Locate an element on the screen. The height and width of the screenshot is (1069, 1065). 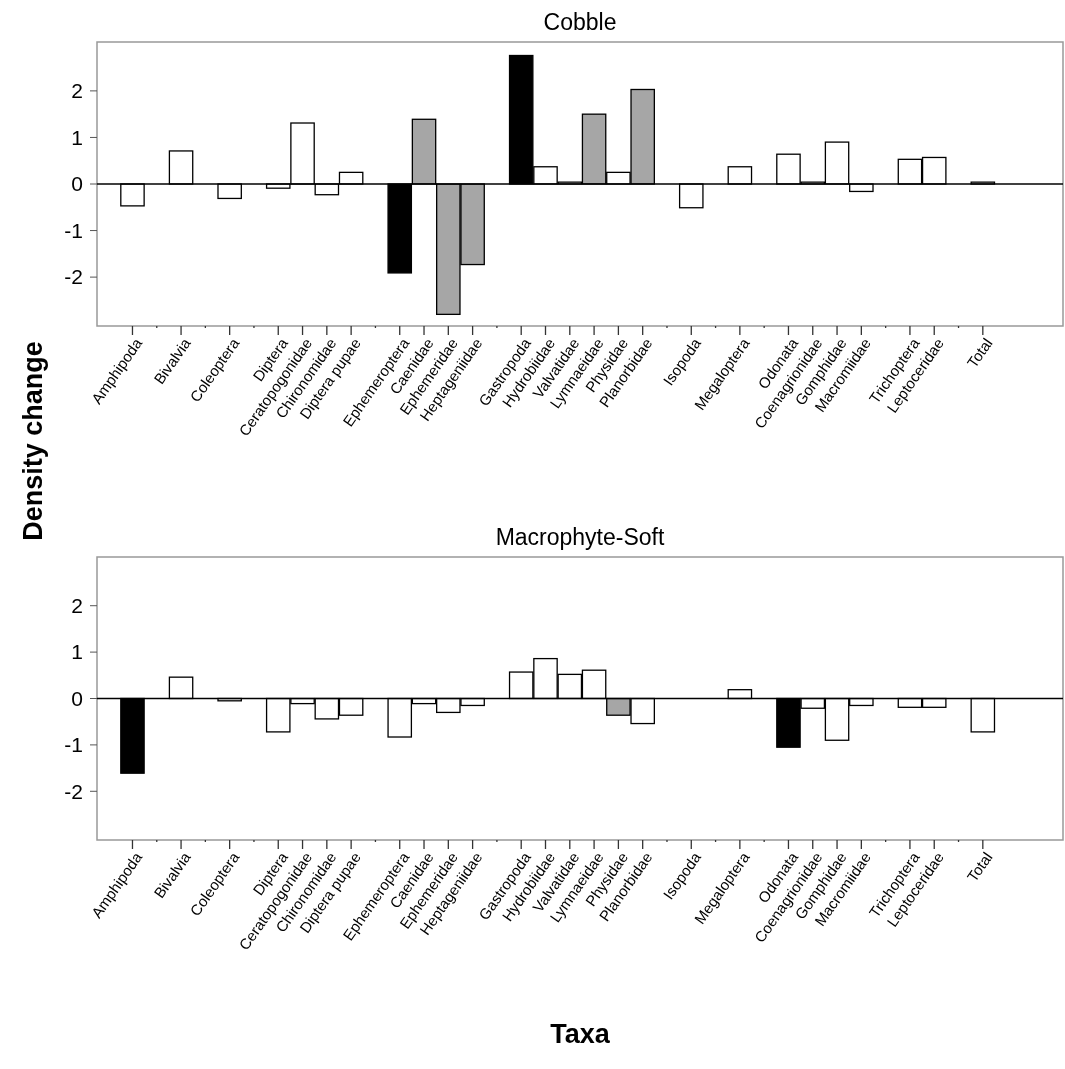
x-axis-title: Taxa is located at coordinates (580, 1034).